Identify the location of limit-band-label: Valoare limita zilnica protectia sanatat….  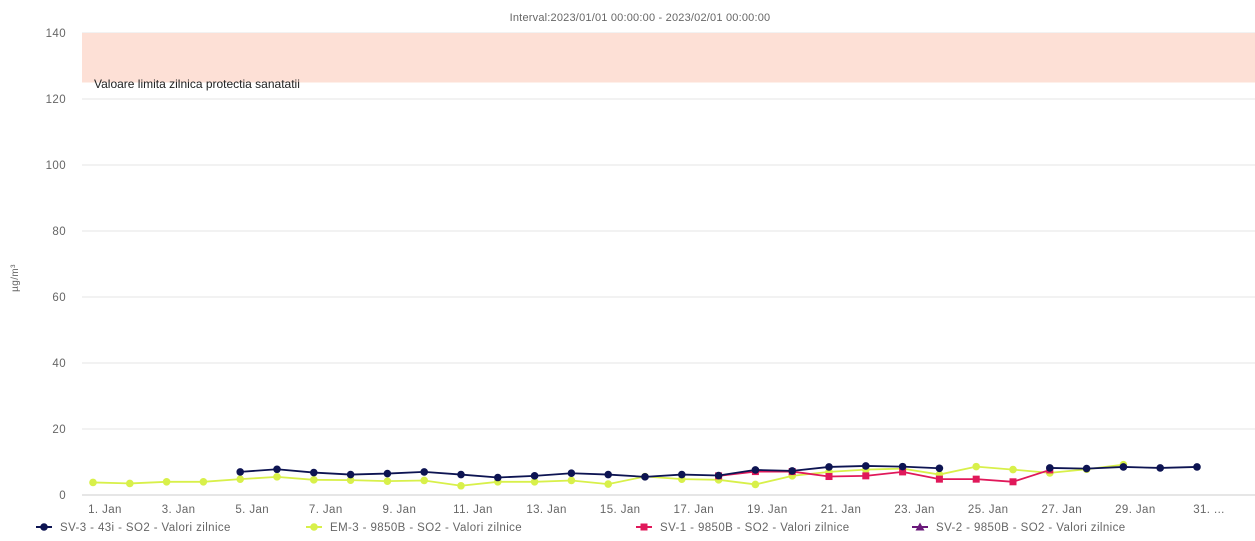
(197, 84).